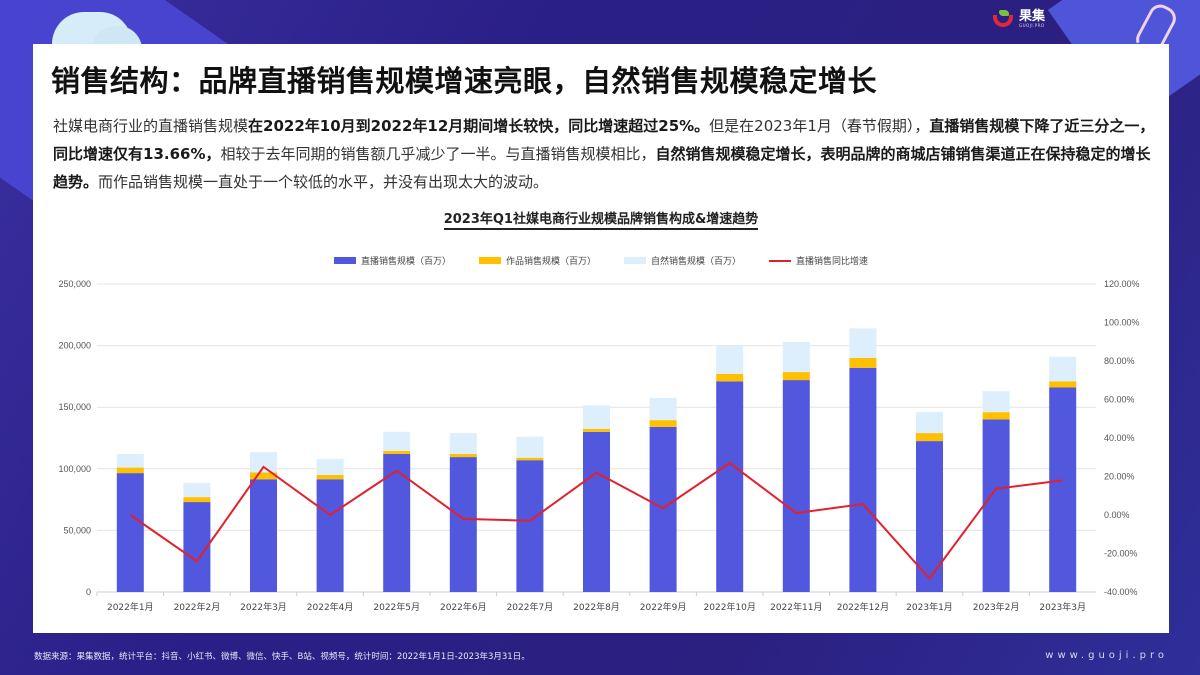 Image resolution: width=1200 pixels, height=675 pixels. Describe the element at coordinates (1119, 361) in the screenshot. I see `y2-tick-label: 80.00%` at that location.